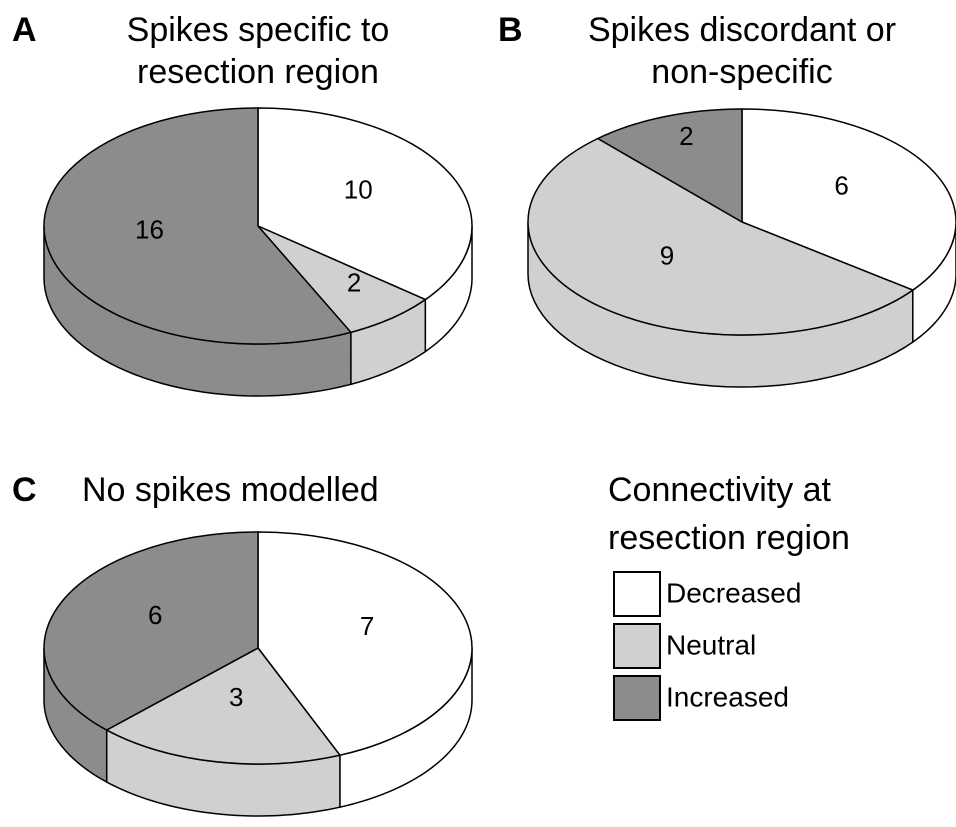 Image resolution: width=956 pixels, height=827 pixels. What do you see at coordinates (711, 644) in the screenshot?
I see `legend-label: Neutral` at bounding box center [711, 644].